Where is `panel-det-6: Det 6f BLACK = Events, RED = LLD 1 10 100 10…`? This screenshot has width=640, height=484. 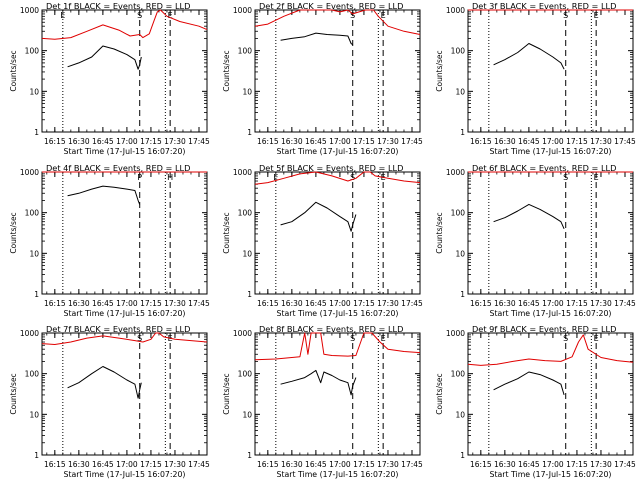
panel-det-6: Det 6f BLACK = Events, RED = LLD 1 10 100 10… is located at coordinates (535, 240).